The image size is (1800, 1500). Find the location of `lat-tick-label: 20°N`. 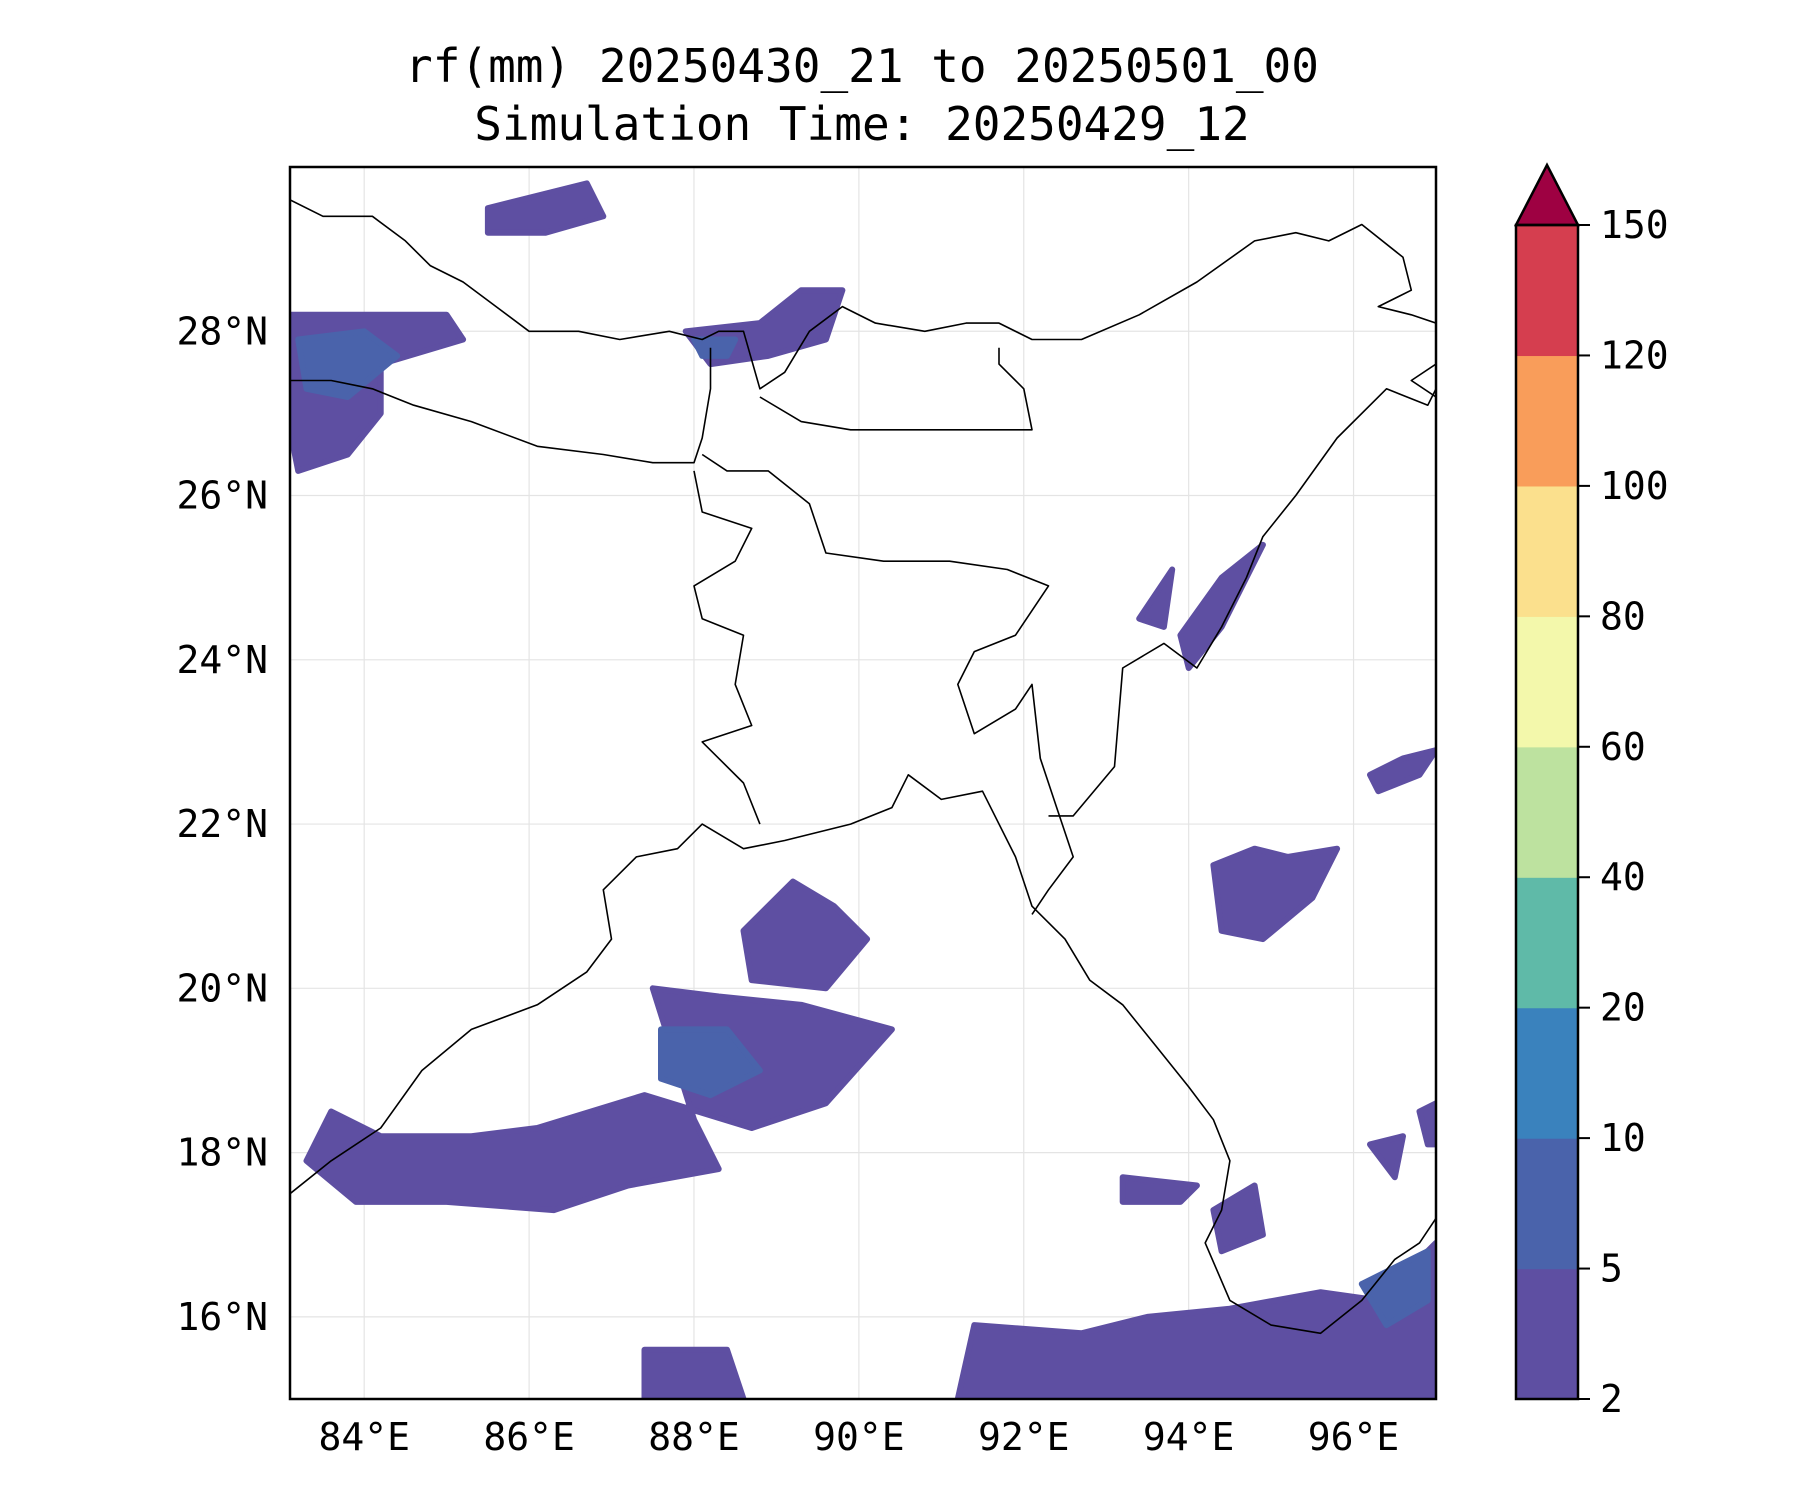

lat-tick-label: 20°N is located at coordinates (222, 988).